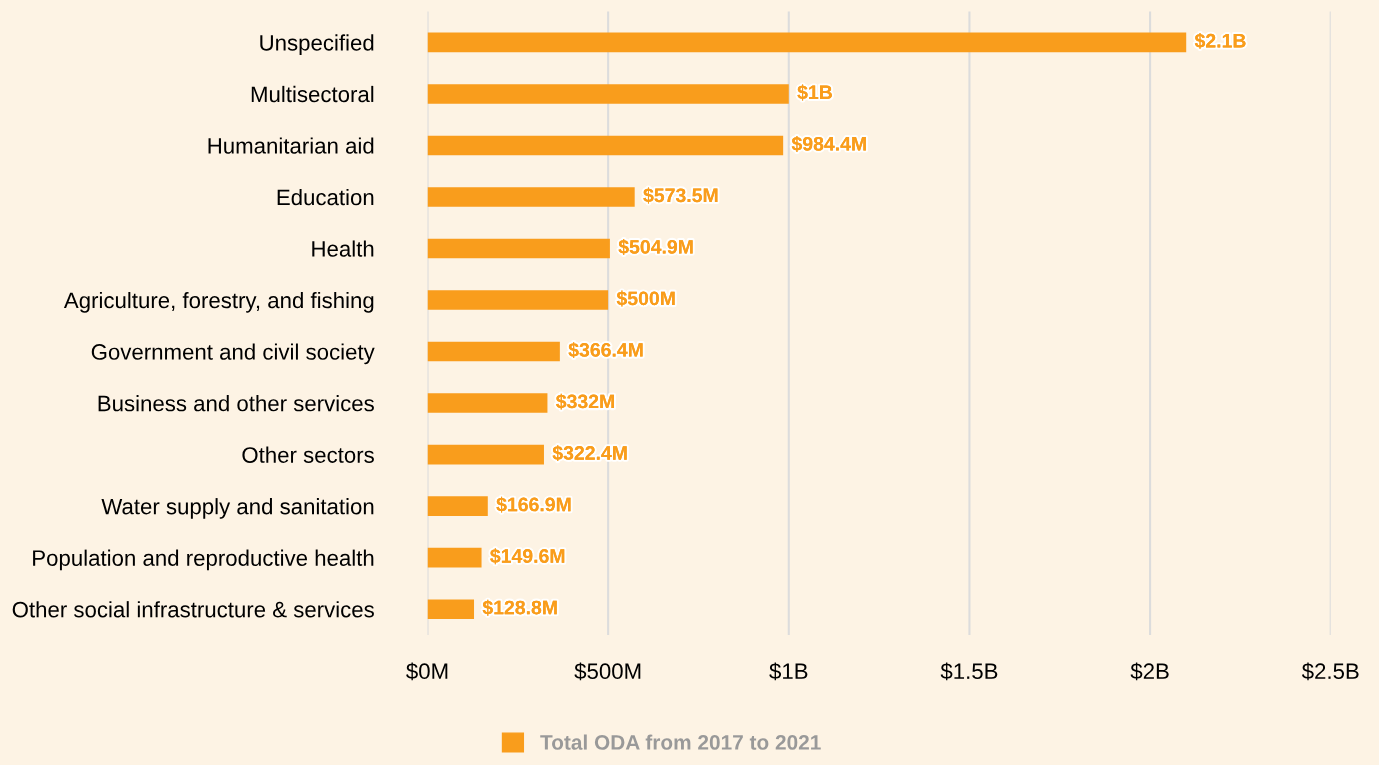 The image size is (1379, 765). I want to click on y-tick-label: Multisectoral, so click(312, 94).